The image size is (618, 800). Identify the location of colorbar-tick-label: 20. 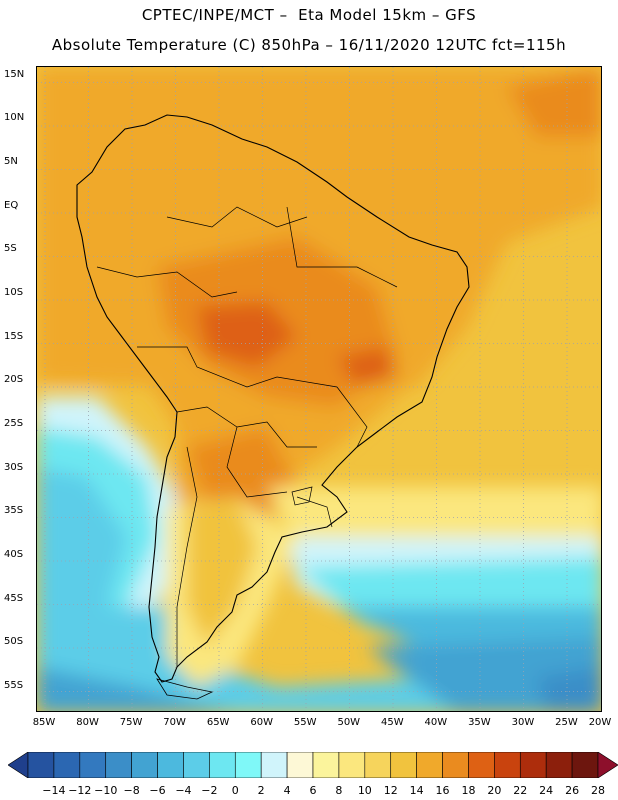
(494, 790).